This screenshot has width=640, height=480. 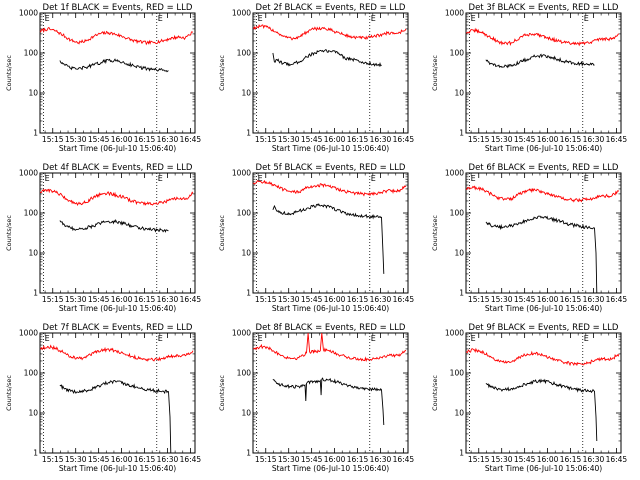 I want to click on panel-title: Det 6f BLACK = Events, RED = LLD, so click(x=544, y=168).